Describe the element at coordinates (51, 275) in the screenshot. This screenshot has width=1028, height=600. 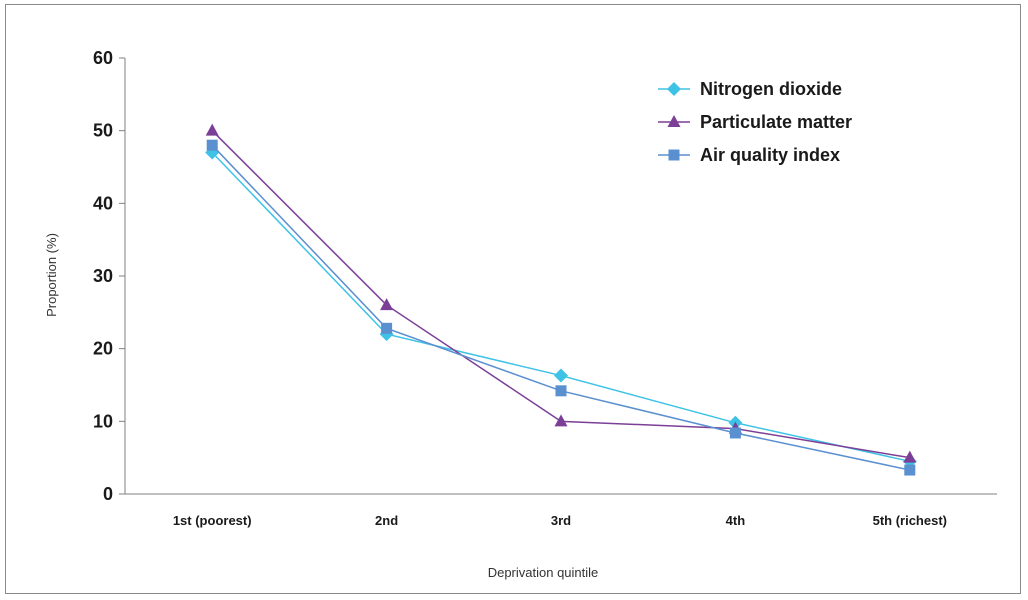
I see `y-axis-title: Proportion (%)` at that location.